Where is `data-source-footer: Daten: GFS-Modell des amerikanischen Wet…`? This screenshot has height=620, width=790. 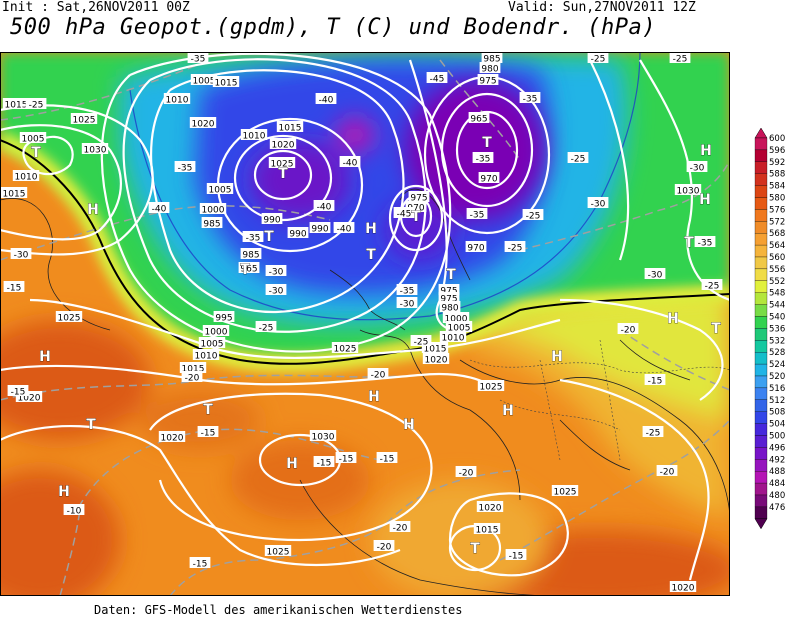 data-source-footer: Daten: GFS-Modell des amerikanischen Wet… is located at coordinates (278, 610).